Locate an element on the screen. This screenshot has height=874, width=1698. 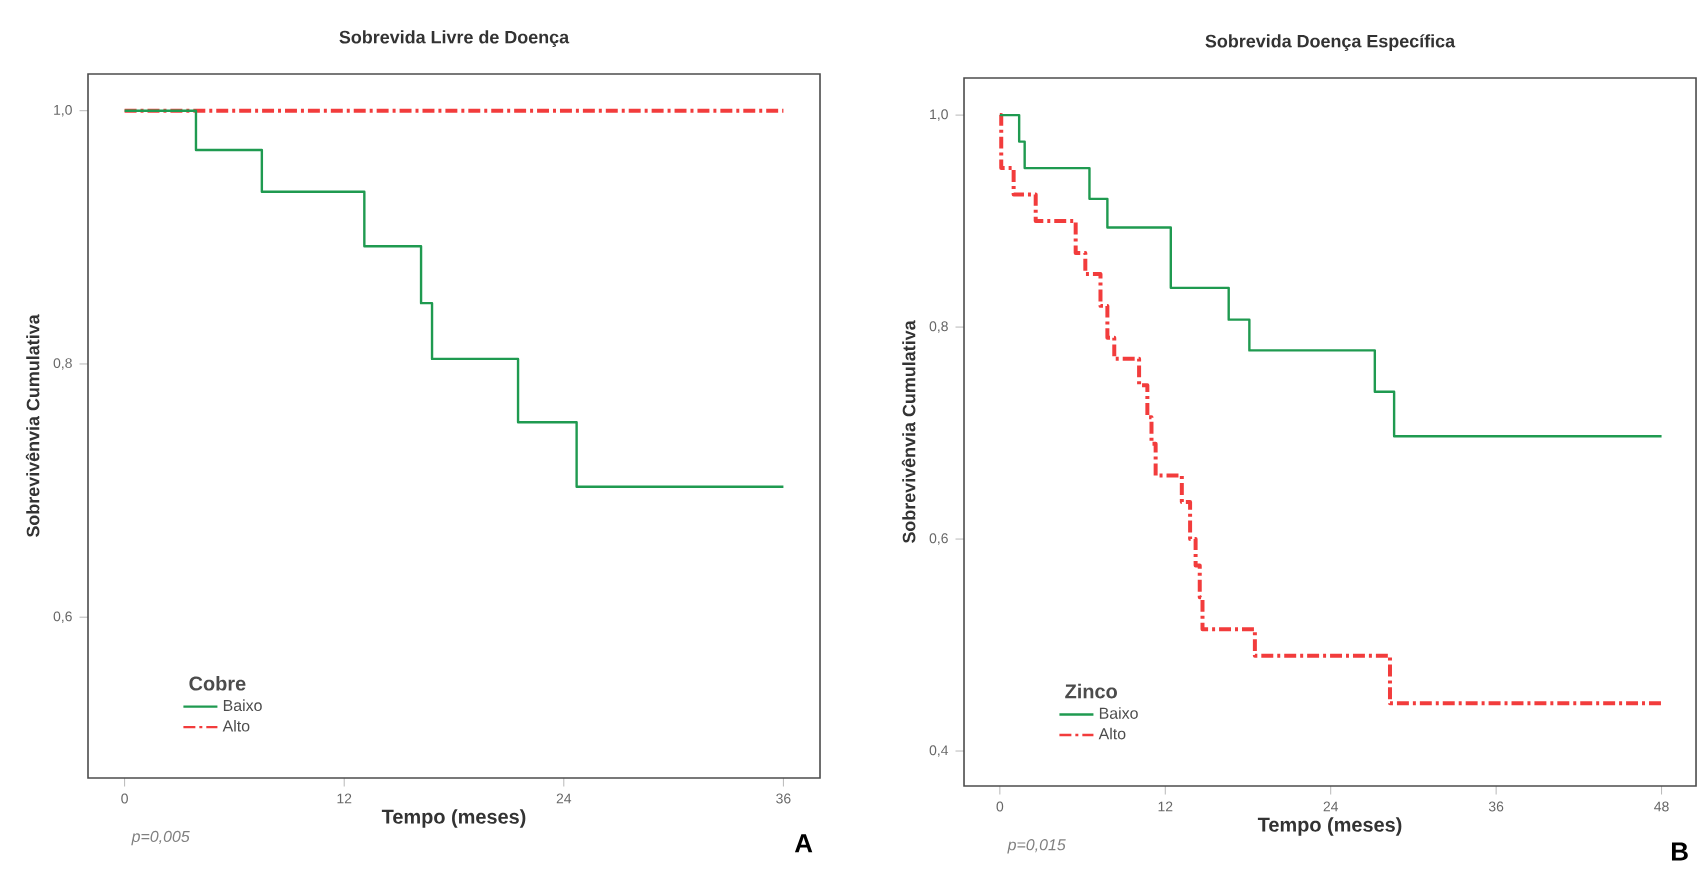
text: A is located at coordinates (803, 843).